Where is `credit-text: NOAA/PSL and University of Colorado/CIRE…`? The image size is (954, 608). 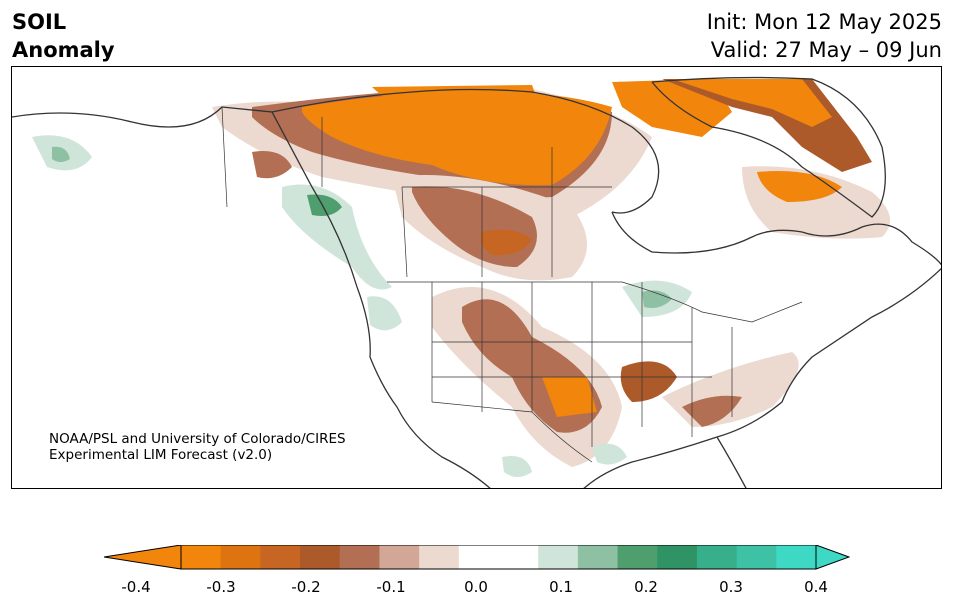
credit-text: NOAA/PSL and University of Colorado/CIRE… is located at coordinates (197, 447).